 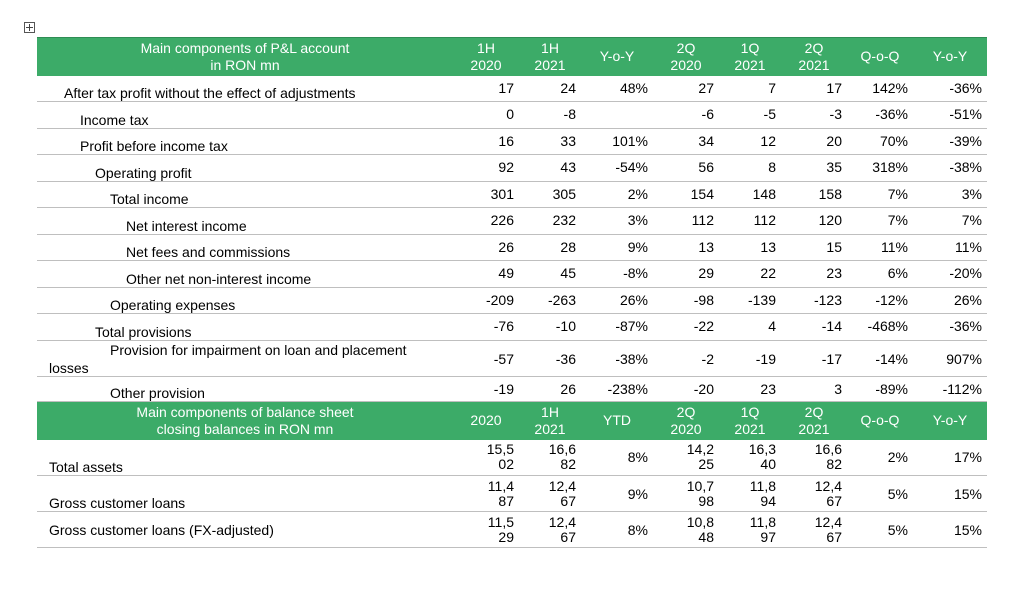 What do you see at coordinates (245, 327) in the screenshot?
I see `row-label: Total provisions` at bounding box center [245, 327].